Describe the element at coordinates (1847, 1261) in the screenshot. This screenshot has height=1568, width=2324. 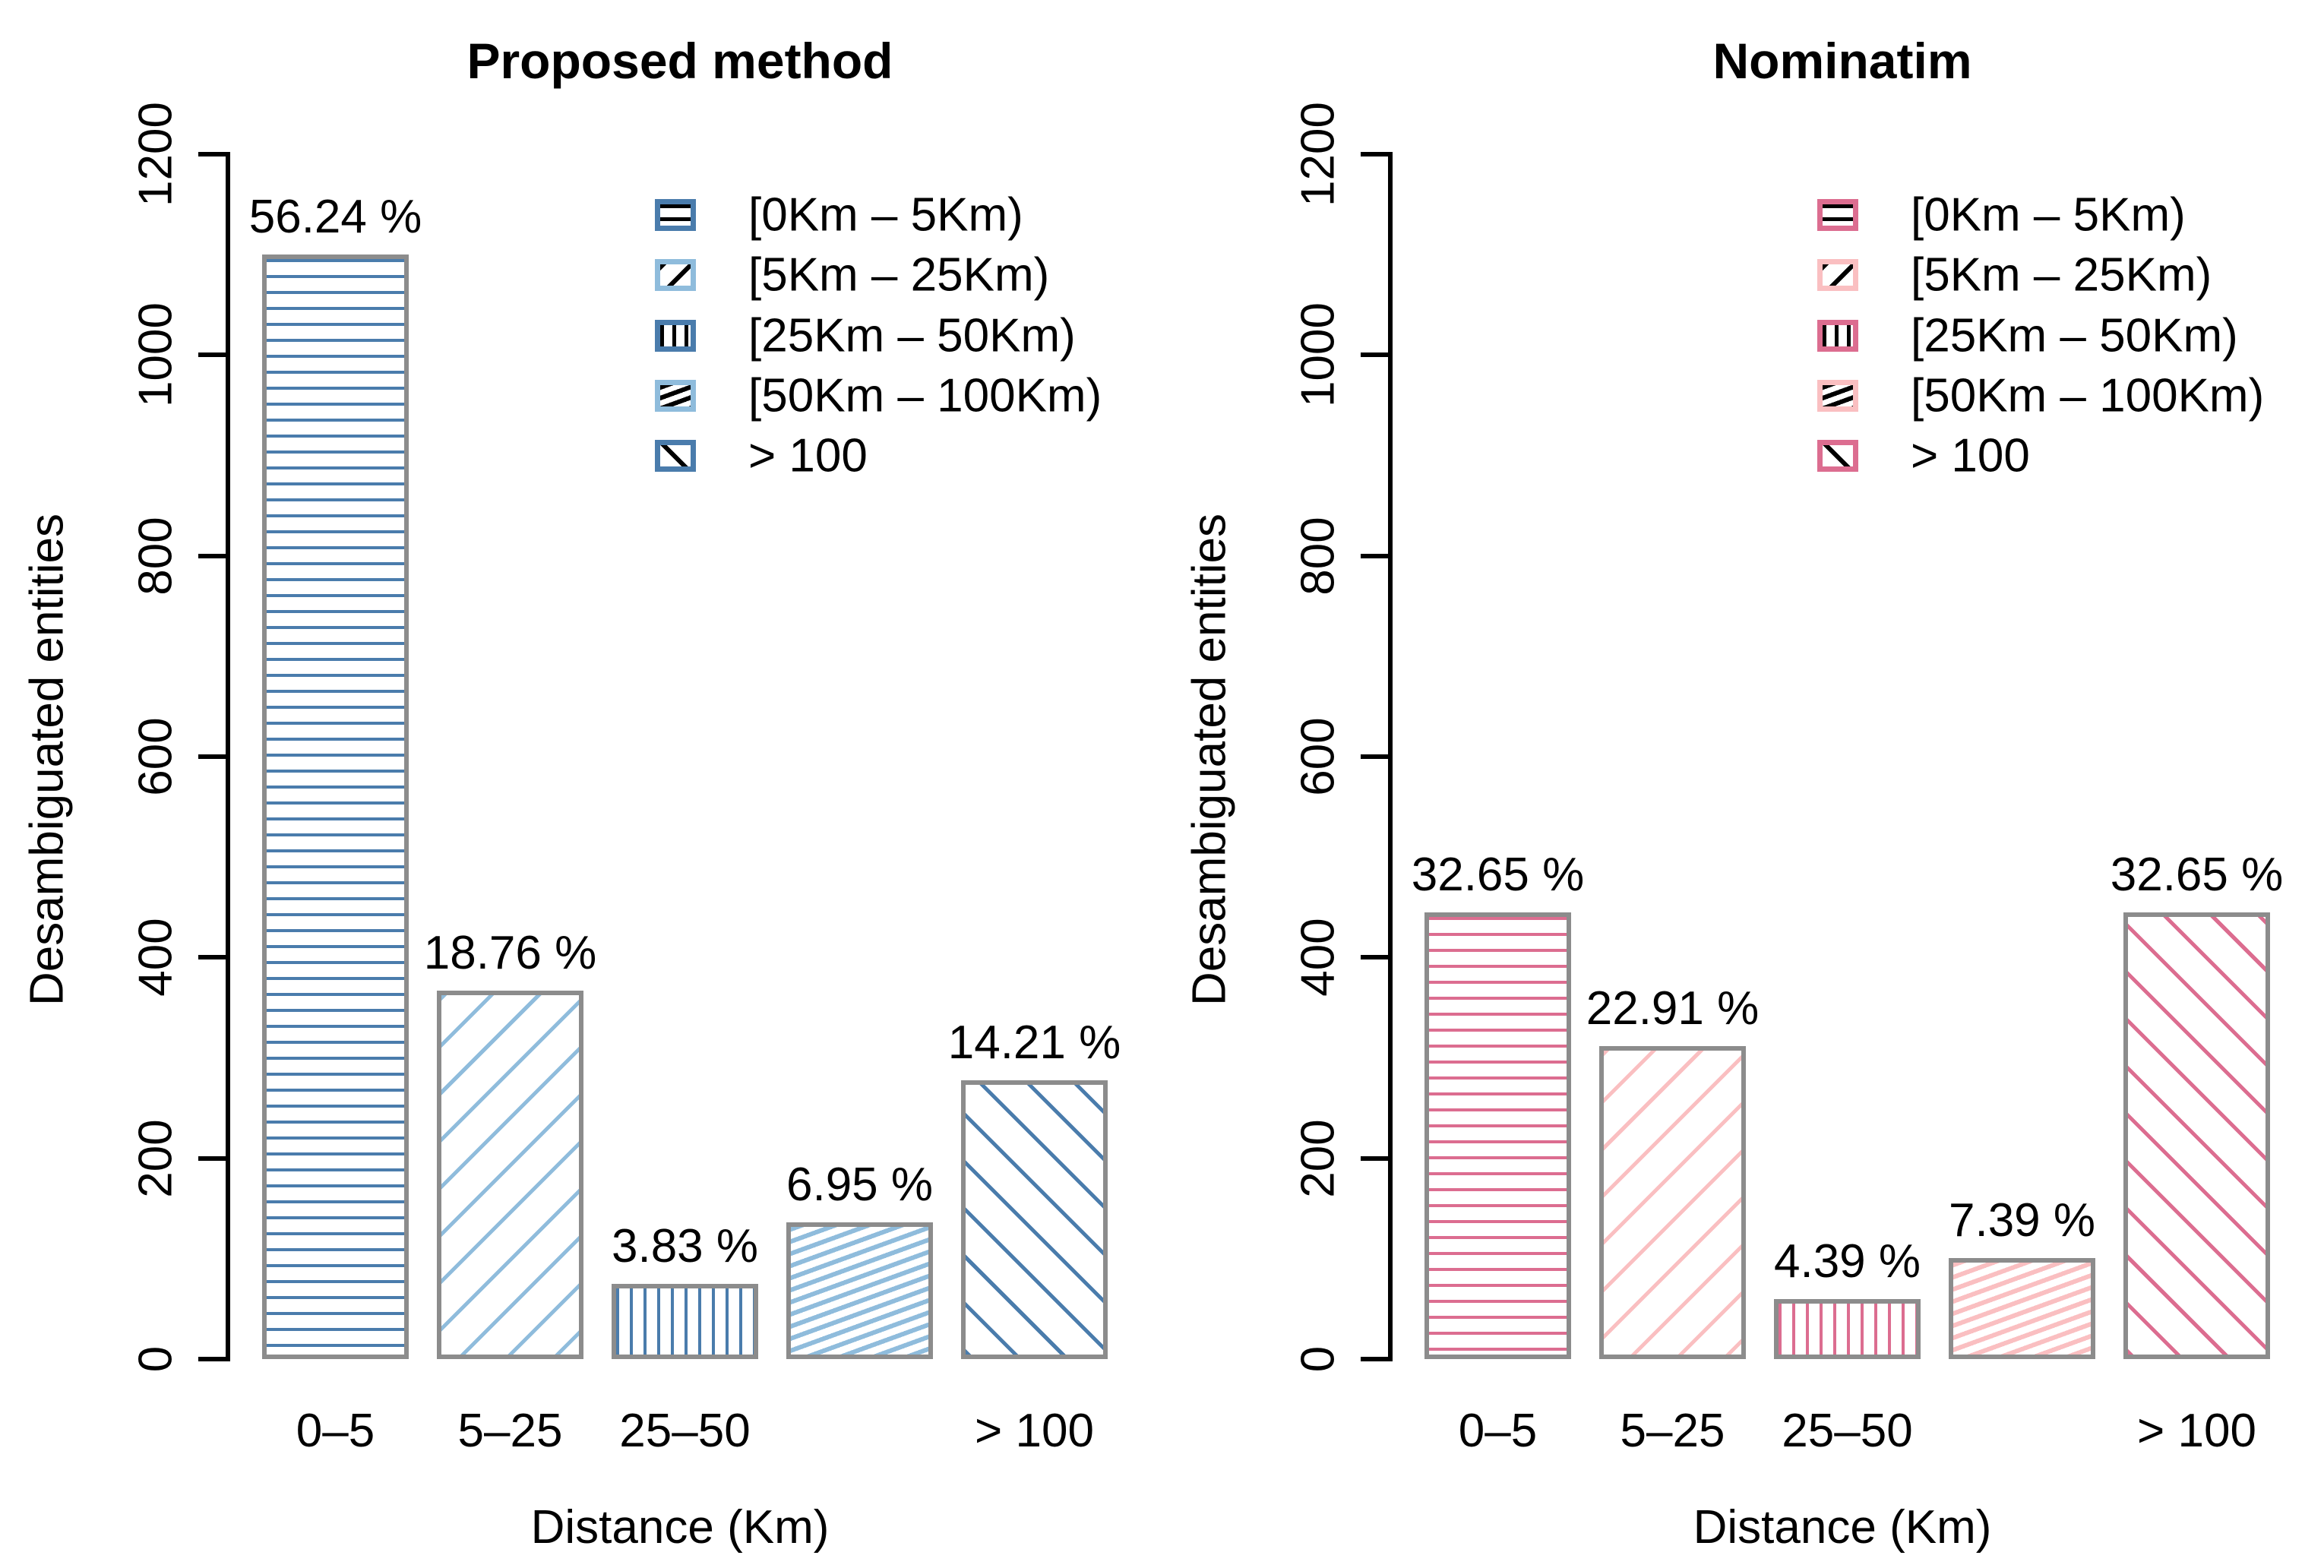
I see `bar-value-label: 4.39 %` at that location.